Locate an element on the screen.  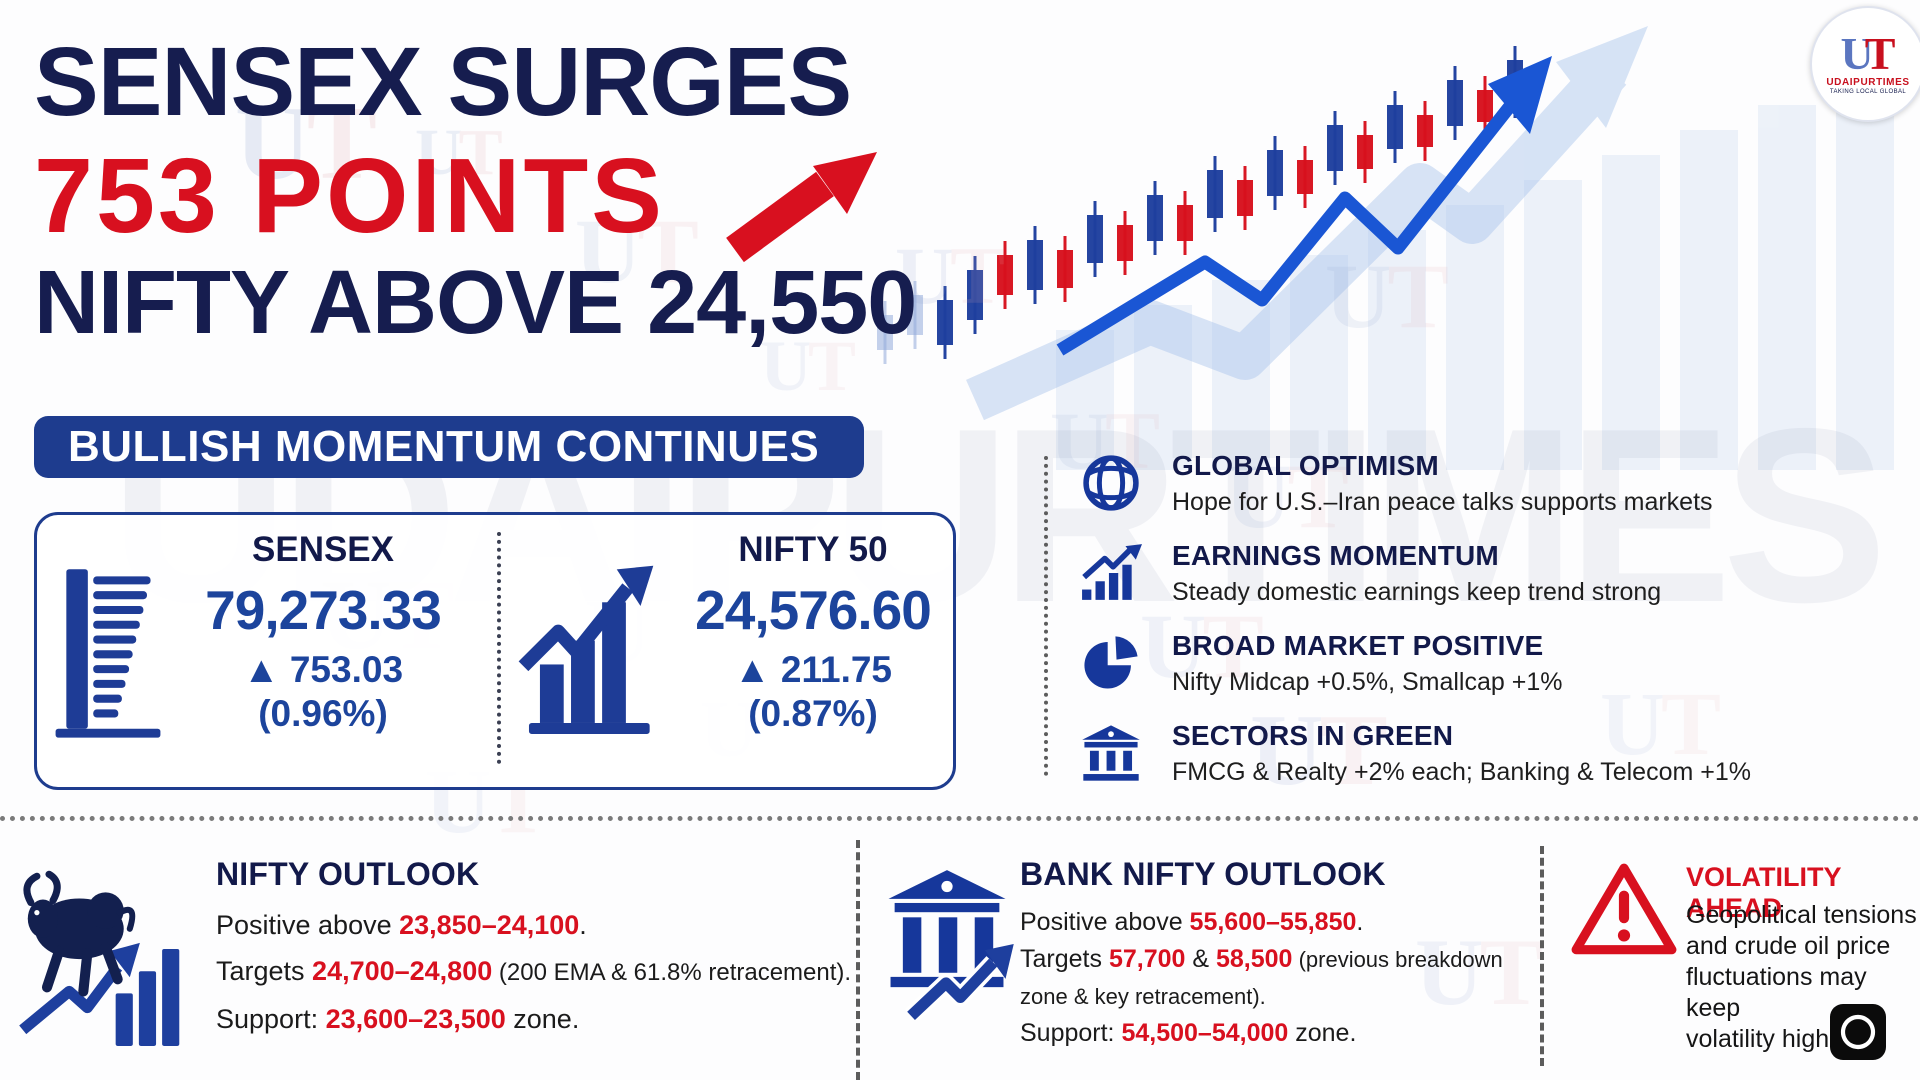
sensex-change: ▲ 753.03 is located at coordinates (323, 669).